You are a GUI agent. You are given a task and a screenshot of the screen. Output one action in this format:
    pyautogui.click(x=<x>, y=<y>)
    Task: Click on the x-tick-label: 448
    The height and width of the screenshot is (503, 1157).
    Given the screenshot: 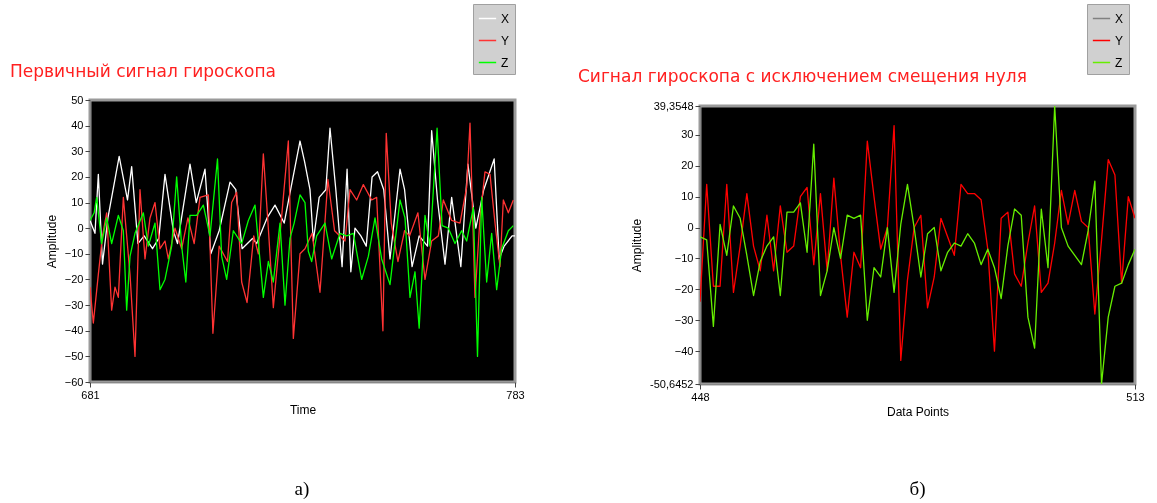 What is the action you would take?
    pyautogui.click(x=700, y=396)
    